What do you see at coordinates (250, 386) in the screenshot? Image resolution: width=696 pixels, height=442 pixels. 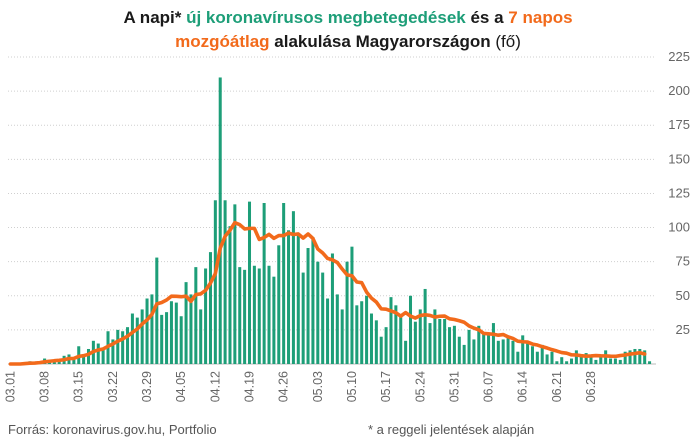 I see `x-tick-label: 04.19` at bounding box center [250, 386].